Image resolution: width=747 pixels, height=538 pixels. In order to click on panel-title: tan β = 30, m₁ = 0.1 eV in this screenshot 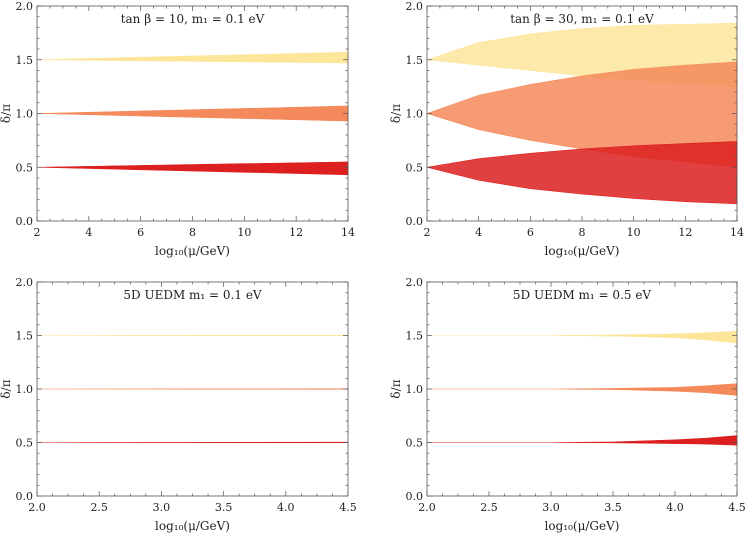, I will do `click(582, 19)`.